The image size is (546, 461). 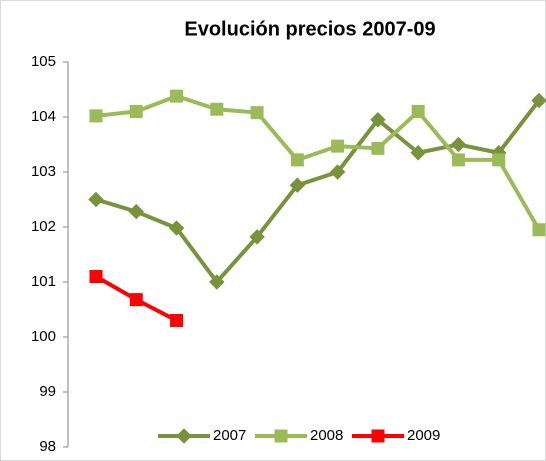 What do you see at coordinates (43, 281) in the screenshot?
I see `y-tick-label: 101` at bounding box center [43, 281].